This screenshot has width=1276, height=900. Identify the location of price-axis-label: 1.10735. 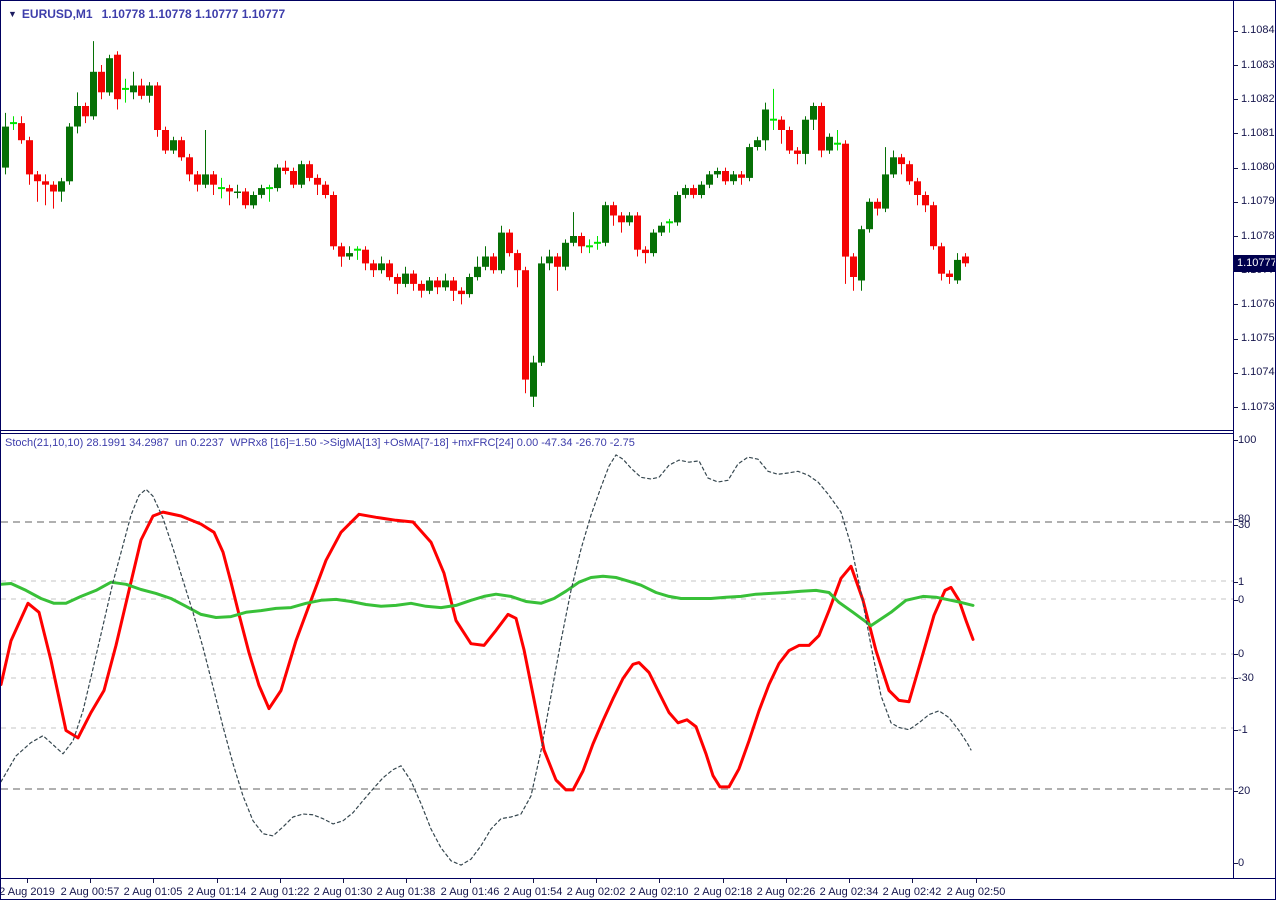
(1258, 406).